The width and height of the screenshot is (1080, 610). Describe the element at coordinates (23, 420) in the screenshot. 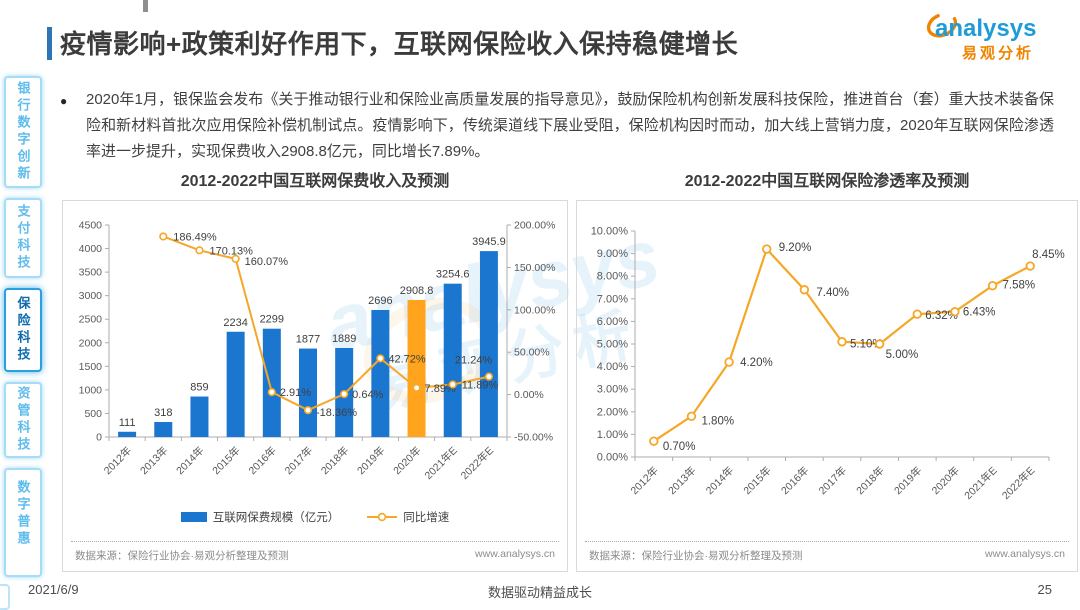

I see `sidebar-tab-资管科技: 资管科技` at that location.